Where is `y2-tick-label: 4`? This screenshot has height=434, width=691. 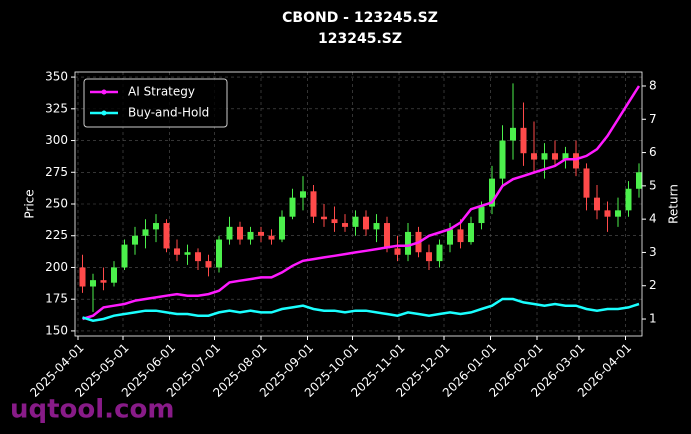
y2-tick-label: 4 is located at coordinates (653, 219).